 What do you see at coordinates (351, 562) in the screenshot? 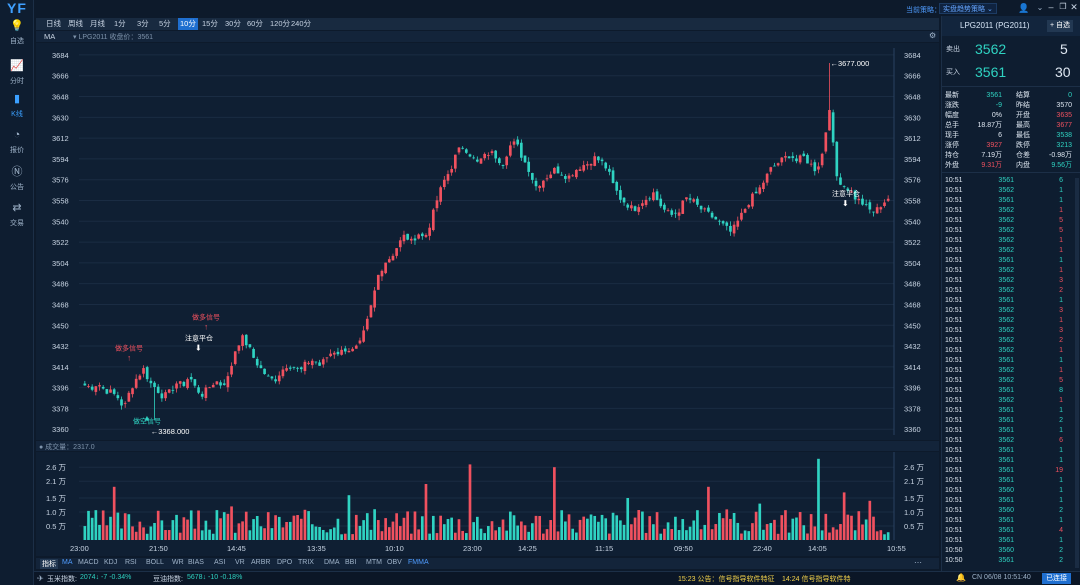
I see `indicator-bbi: BBI` at bounding box center [351, 562].